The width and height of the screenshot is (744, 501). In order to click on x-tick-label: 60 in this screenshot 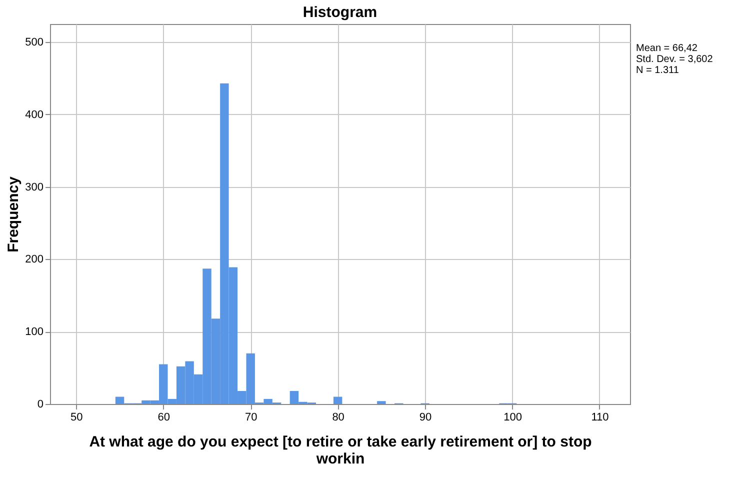, I will do `click(164, 418)`.